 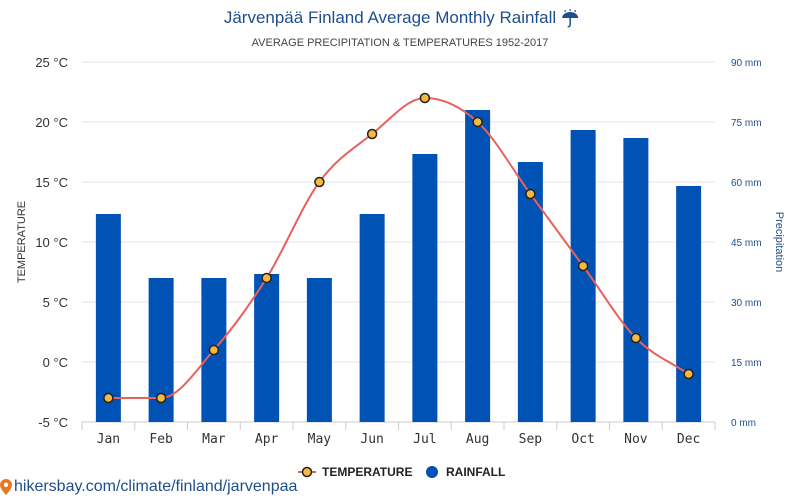 I want to click on y-tick-right-label: 45 mm, so click(x=746, y=243).